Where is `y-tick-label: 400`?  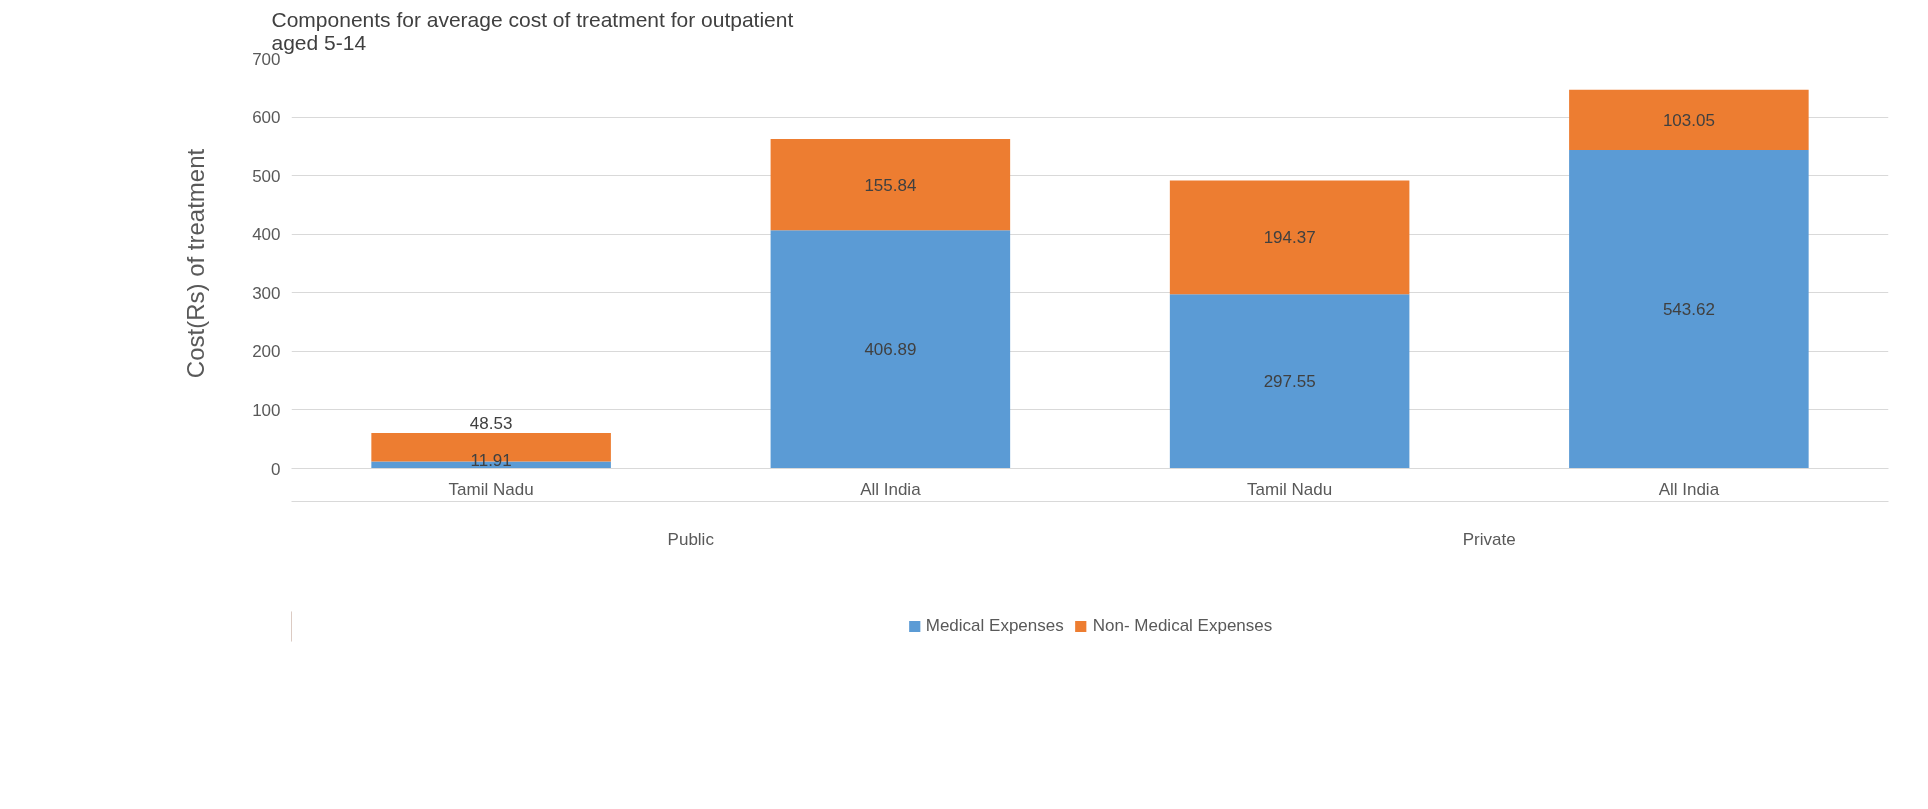 y-tick-label: 400 is located at coordinates (266, 235).